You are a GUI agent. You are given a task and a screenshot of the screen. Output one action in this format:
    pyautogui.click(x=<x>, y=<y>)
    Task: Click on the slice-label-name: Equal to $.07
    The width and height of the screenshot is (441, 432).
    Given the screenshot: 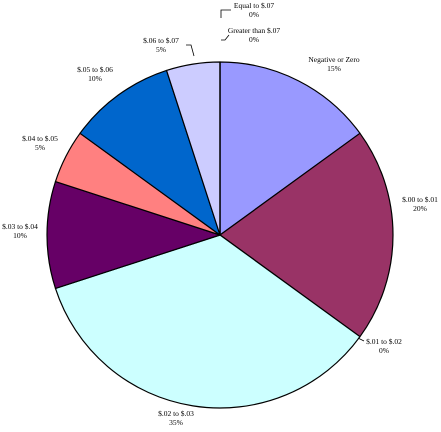 What is the action you would take?
    pyautogui.click(x=254, y=5)
    